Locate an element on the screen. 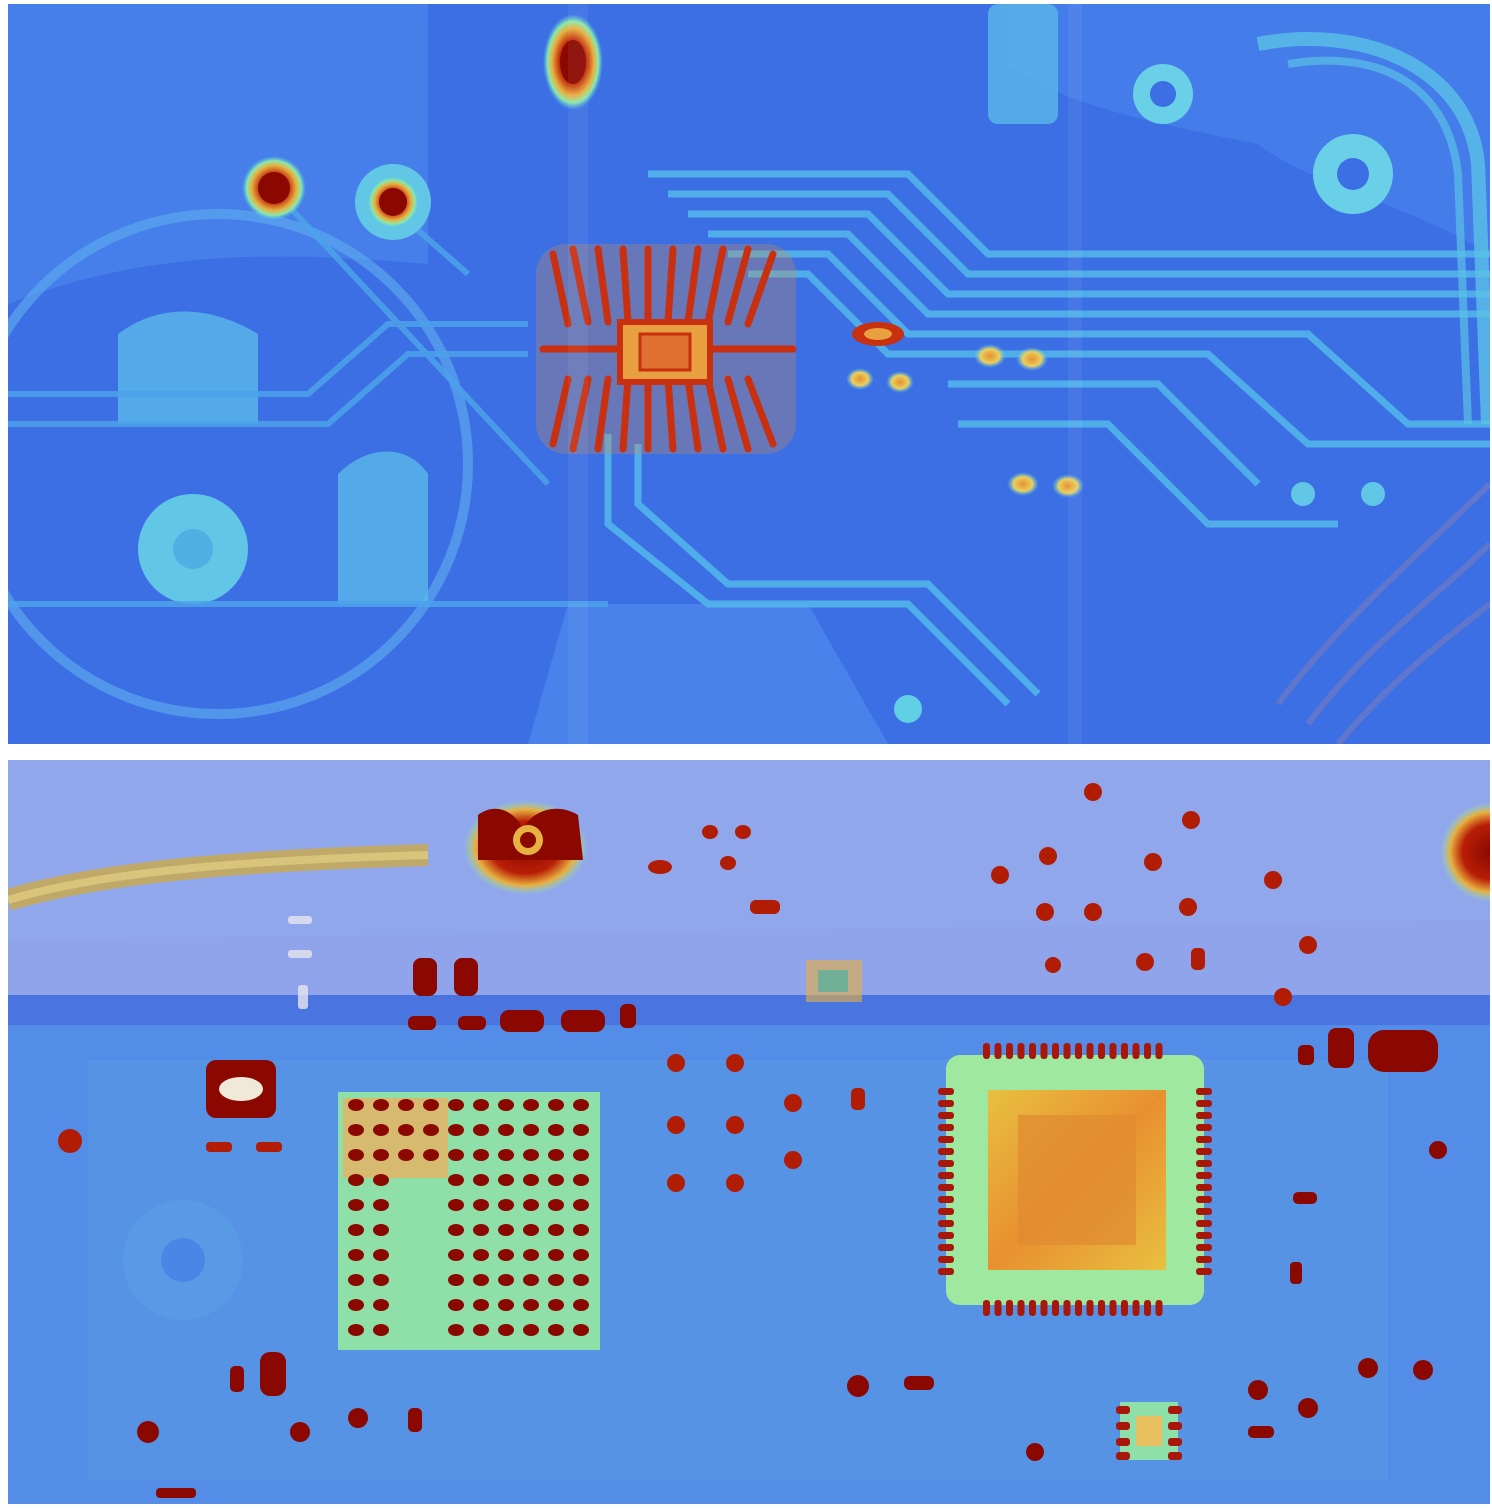 The image size is (1492, 1510). hot-ic-top is located at coordinates (666, 349).